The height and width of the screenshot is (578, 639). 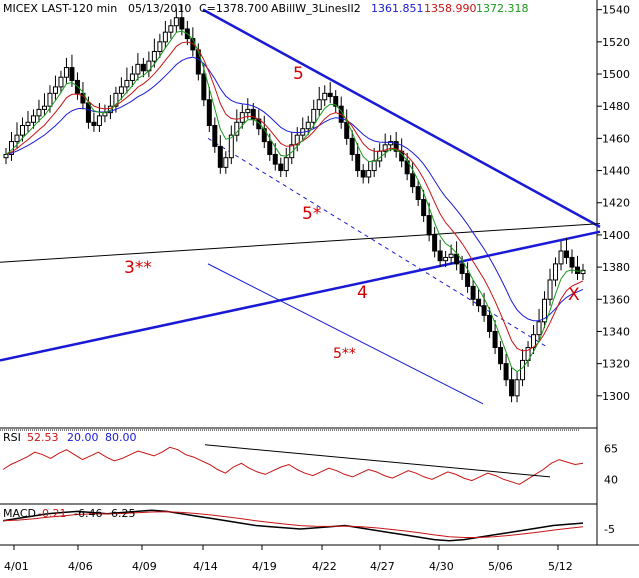 I want to click on blue-value: 1361.851, so click(x=397, y=8).